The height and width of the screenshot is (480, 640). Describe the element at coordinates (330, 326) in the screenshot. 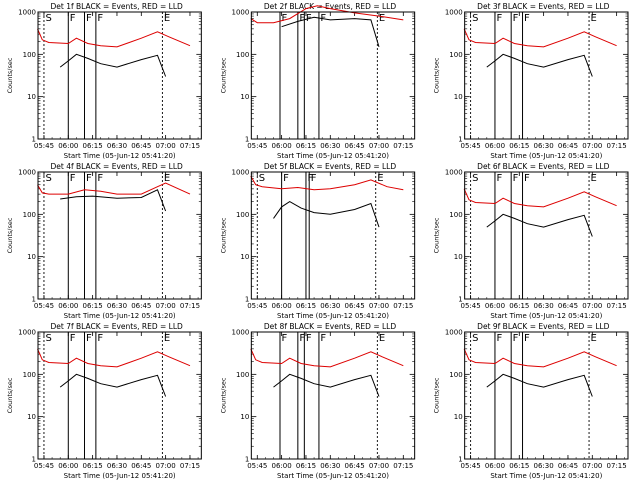

I see `panel-title: Det 8f BLACK = Events, RED = LLD` at that location.